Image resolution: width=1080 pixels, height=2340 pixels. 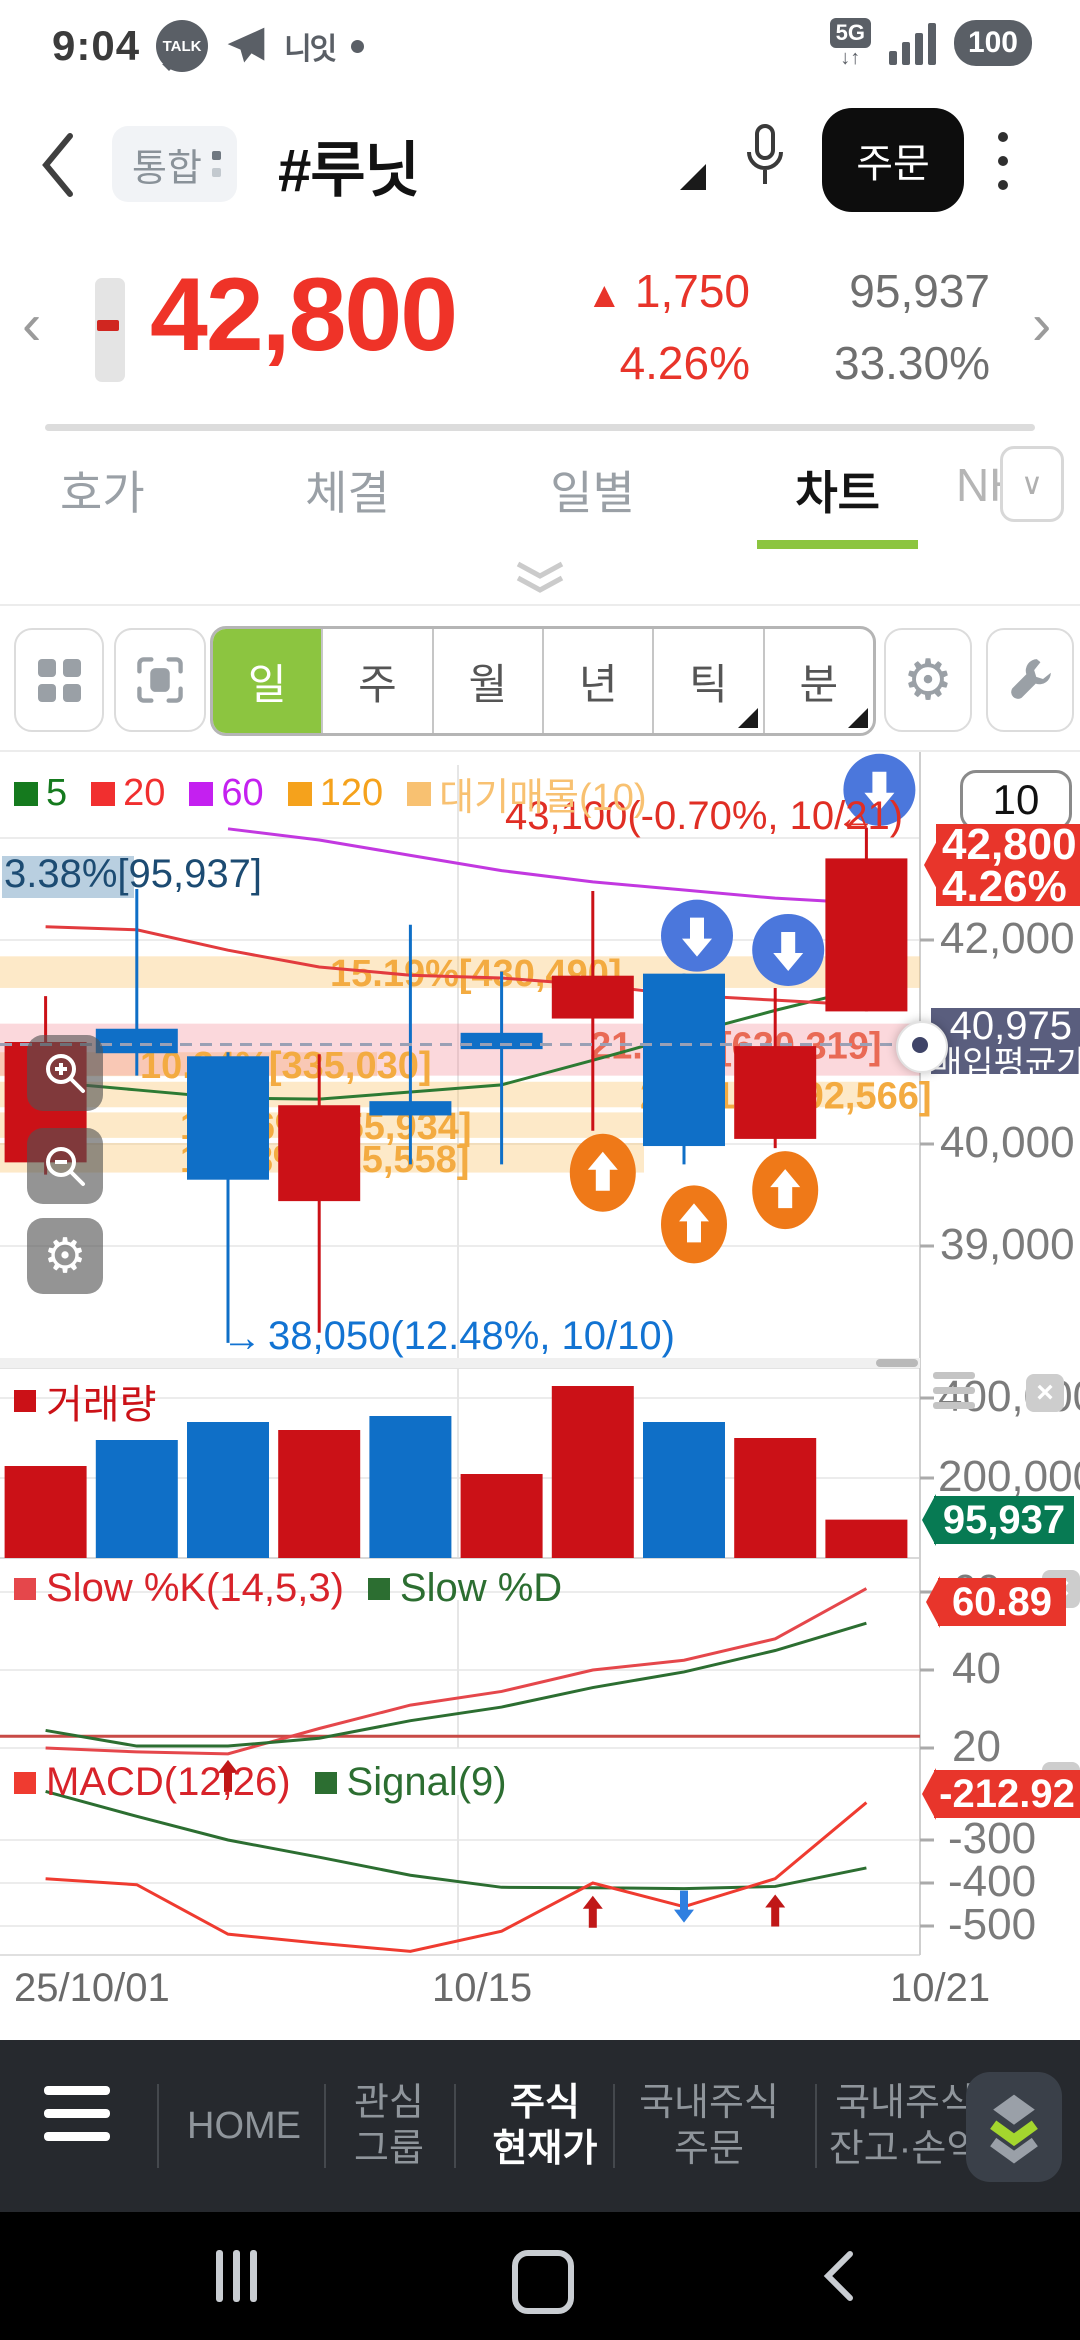 What do you see at coordinates (236, 2276) in the screenshot?
I see `recents-button` at bounding box center [236, 2276].